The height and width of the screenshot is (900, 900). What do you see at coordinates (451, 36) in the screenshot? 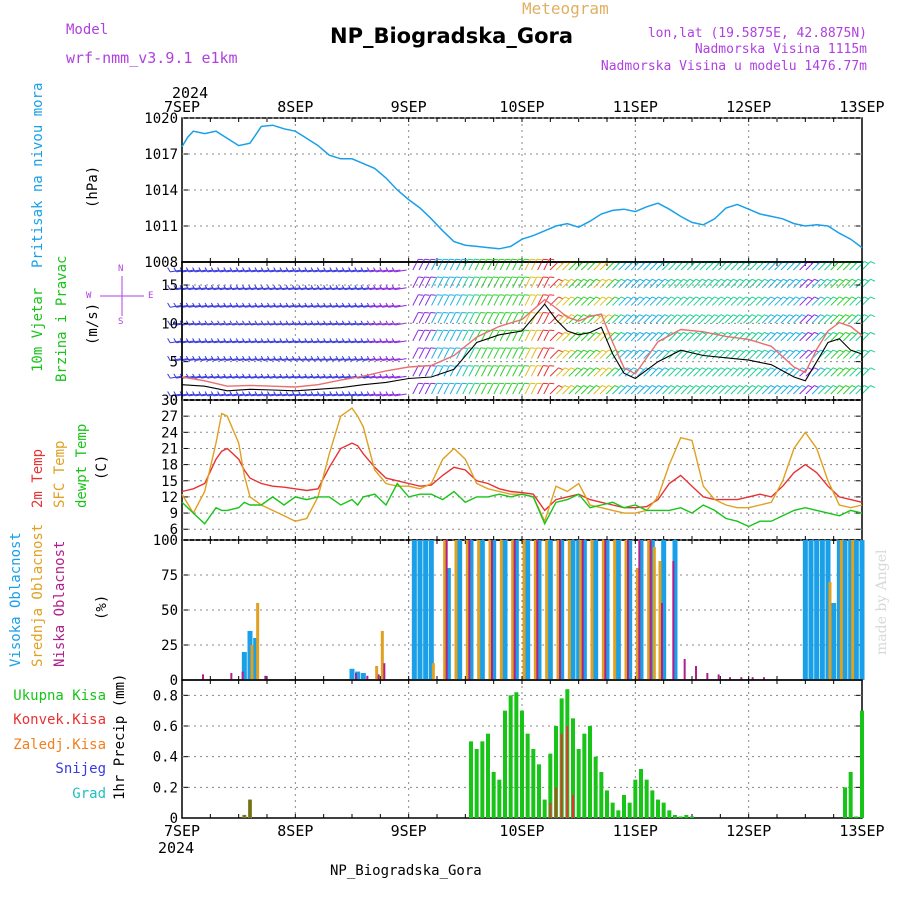
I see `page-title: NP_Biogradska_Gora` at bounding box center [451, 36].